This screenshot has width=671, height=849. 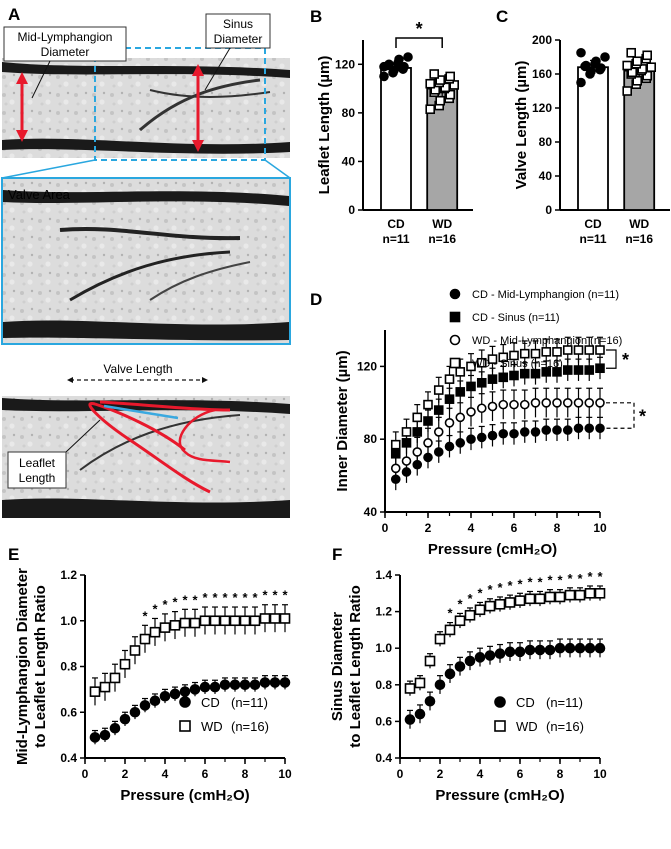 I want to click on x-tick-label: 6, so click(x=520, y=774).